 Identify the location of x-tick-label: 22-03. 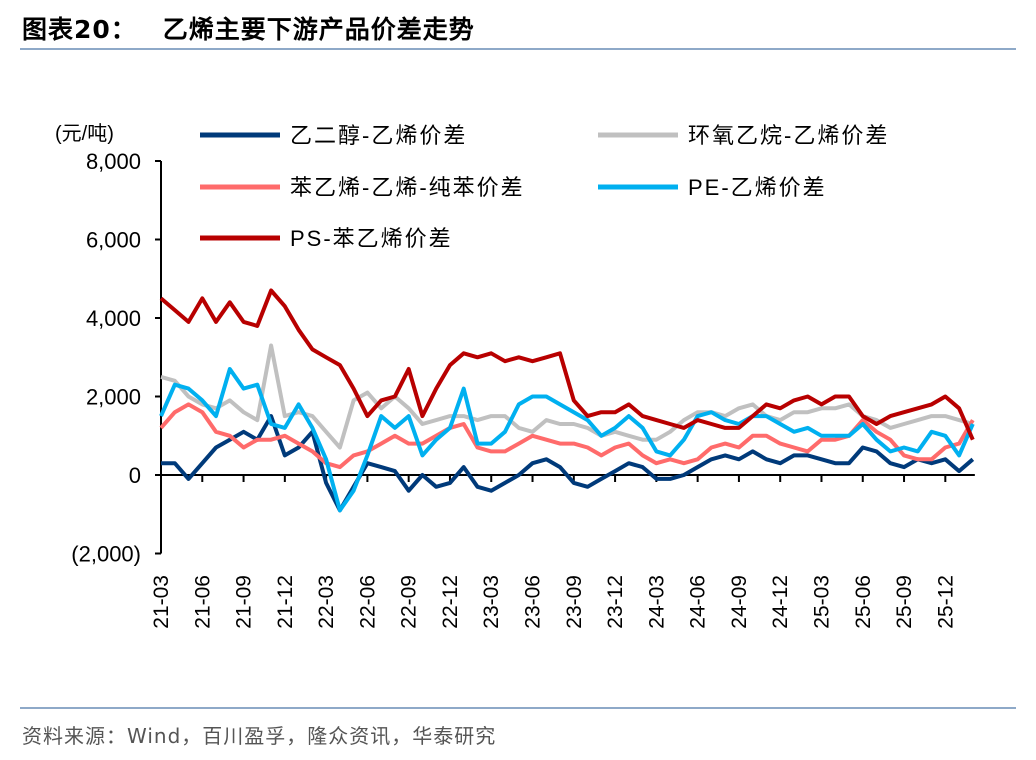
(326, 602).